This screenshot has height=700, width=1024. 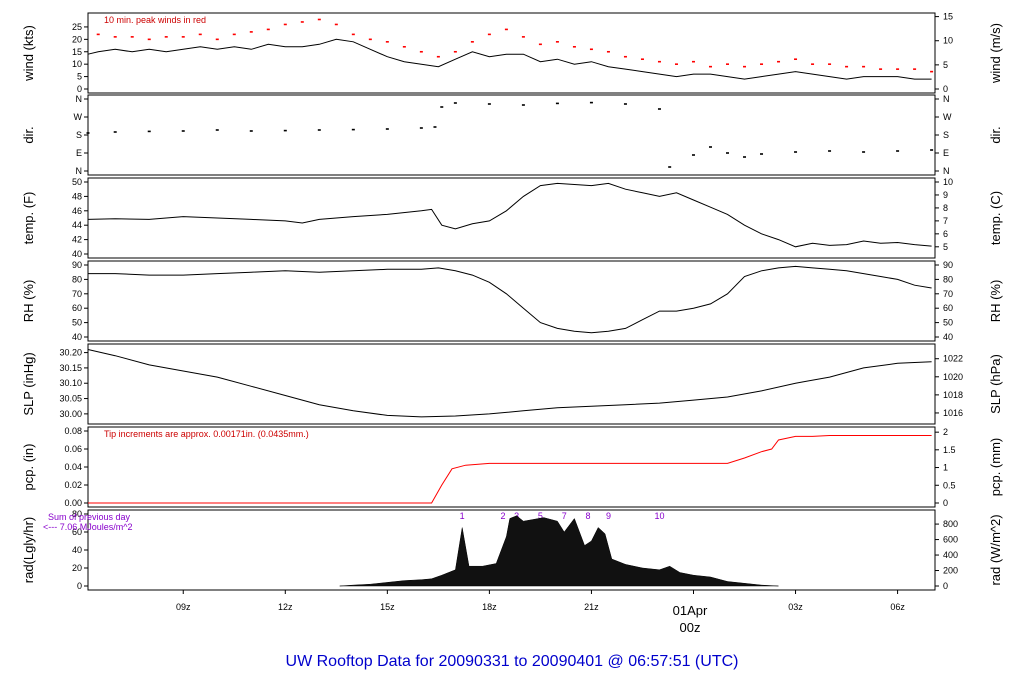 I want to click on rad-ylabel: rad(Lgly/hr), so click(x=28, y=550).